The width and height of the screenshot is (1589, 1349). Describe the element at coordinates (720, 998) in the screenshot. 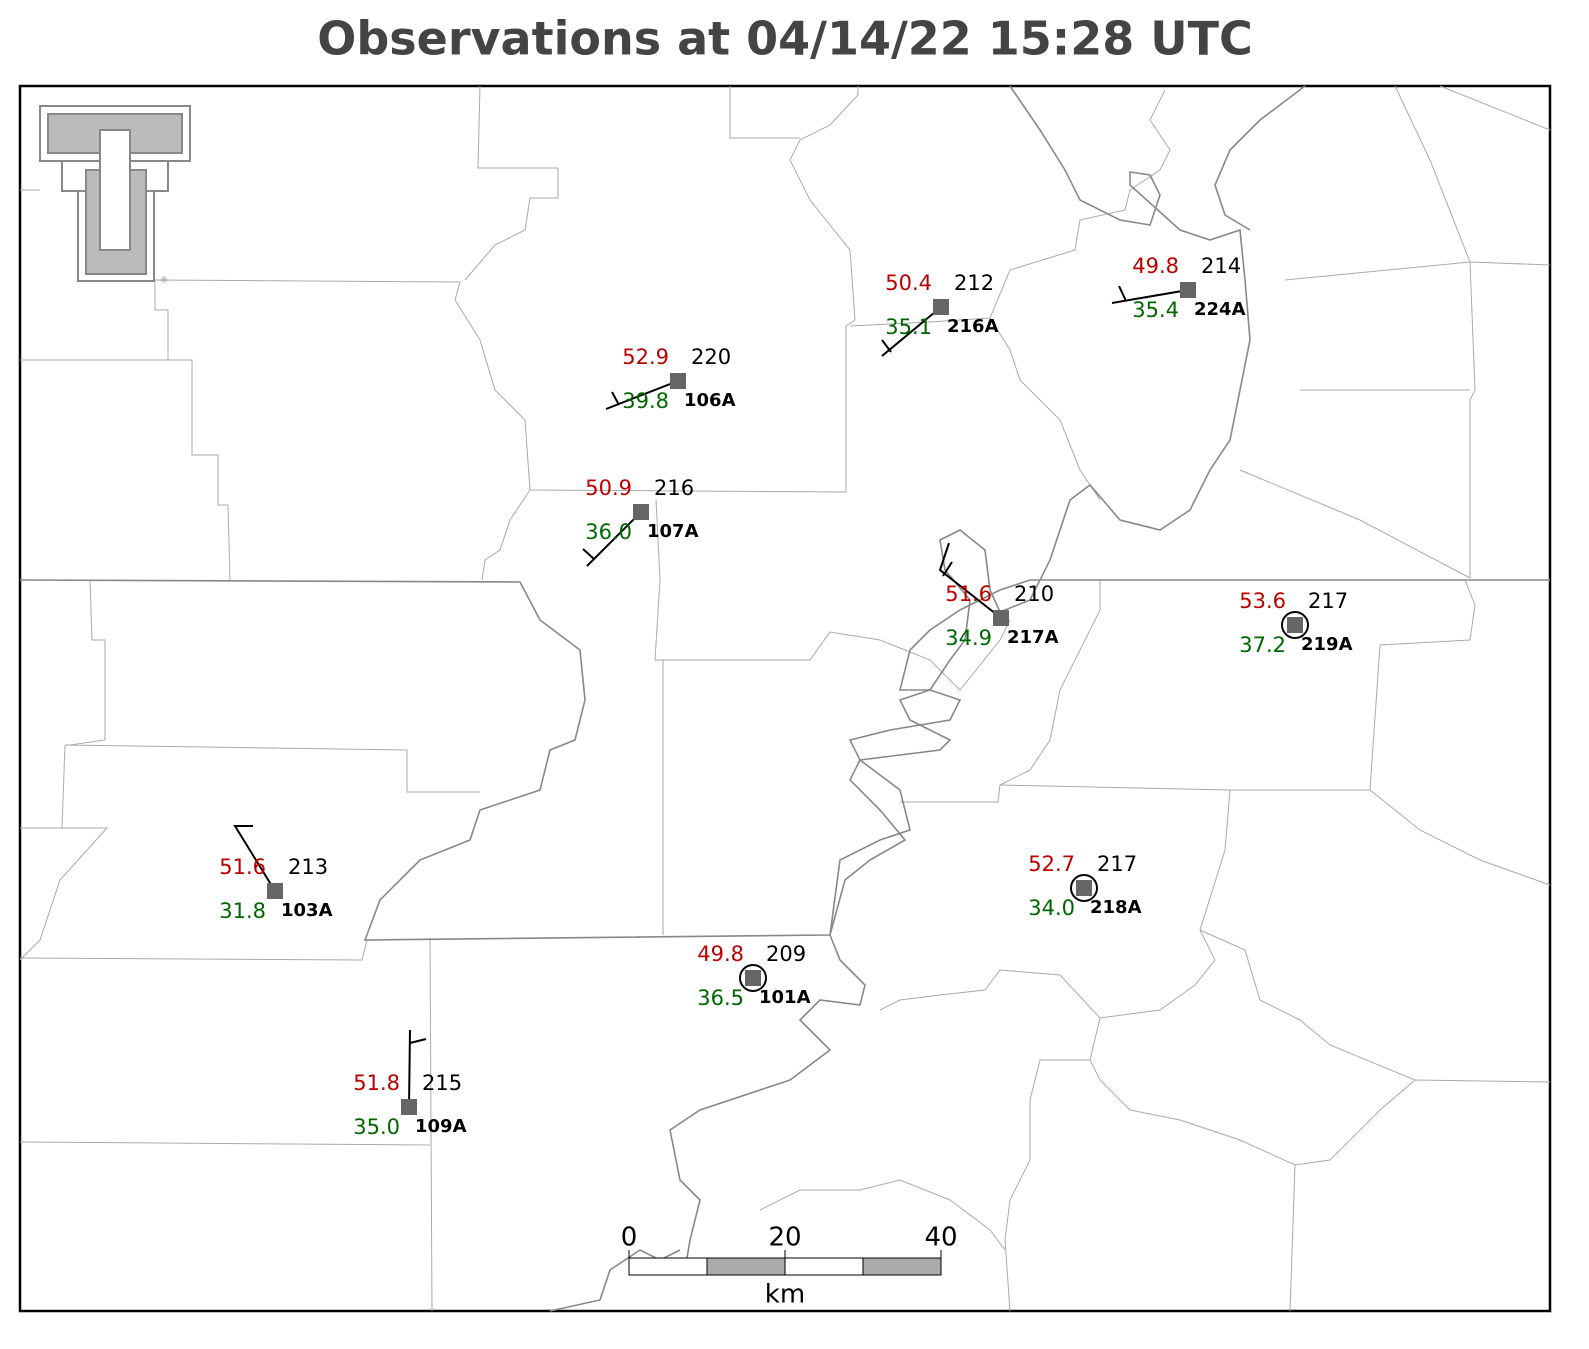

I see `dewpoint: 36.5` at that location.